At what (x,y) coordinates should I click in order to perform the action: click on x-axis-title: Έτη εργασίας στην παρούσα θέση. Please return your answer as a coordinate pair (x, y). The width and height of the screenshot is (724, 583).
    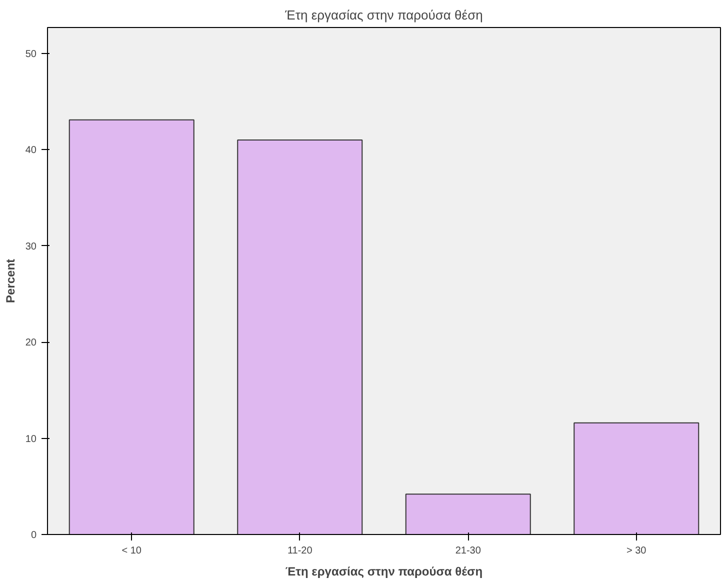
    Looking at the image, I should click on (384, 571).